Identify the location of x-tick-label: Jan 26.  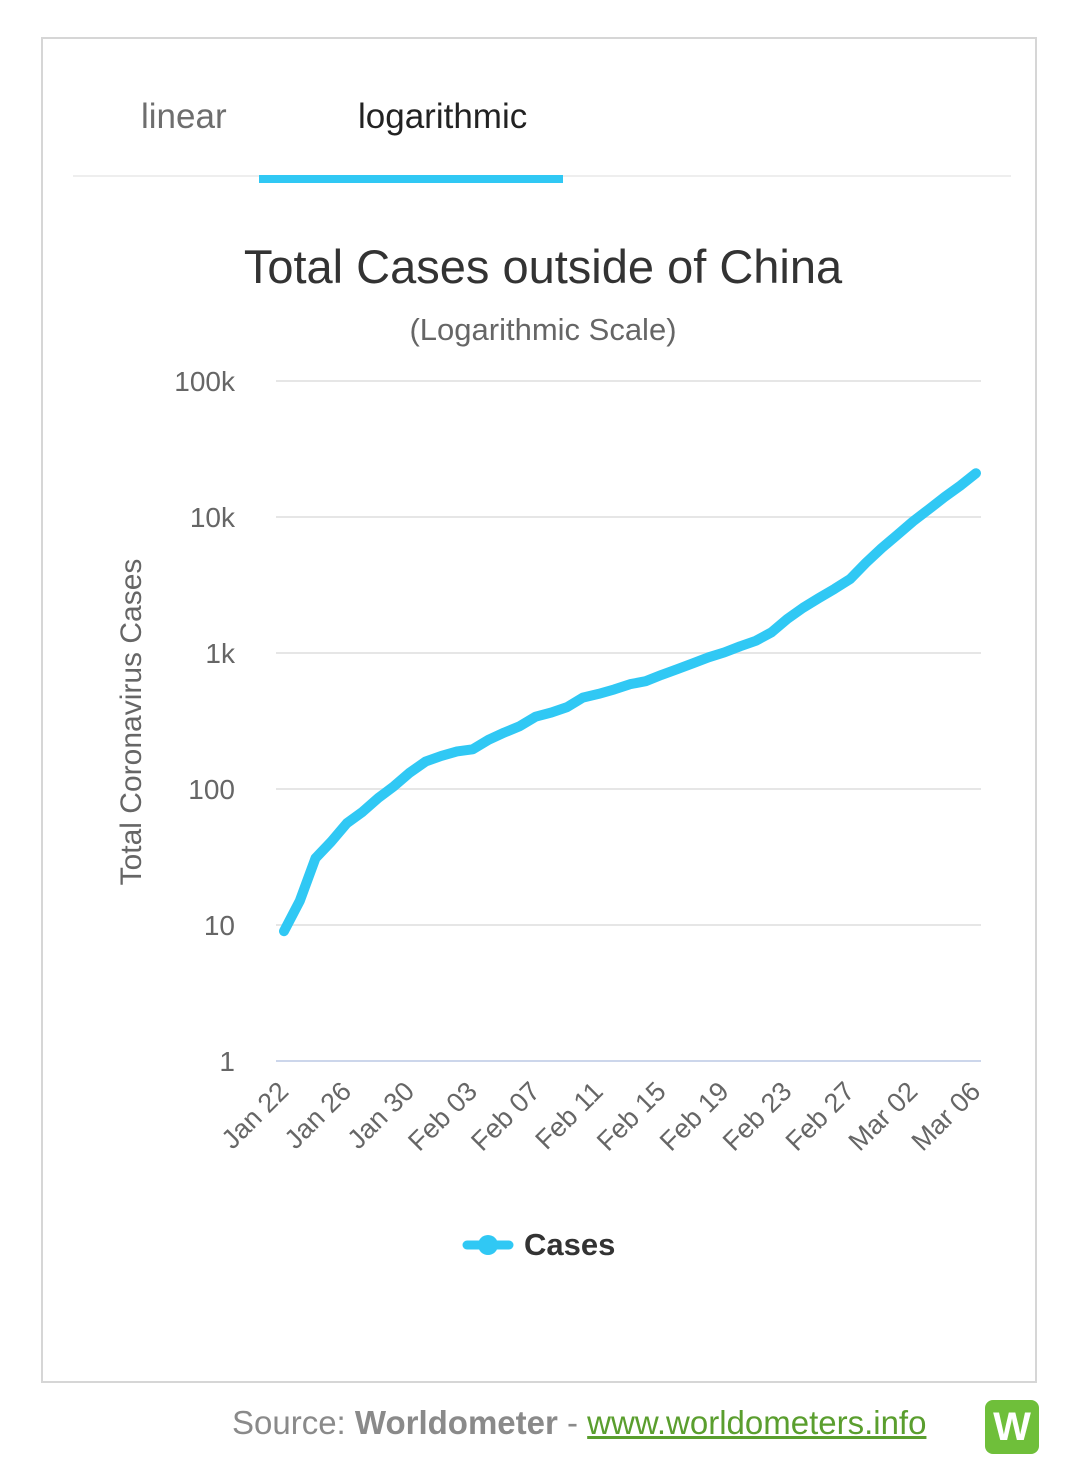
(318, 1115).